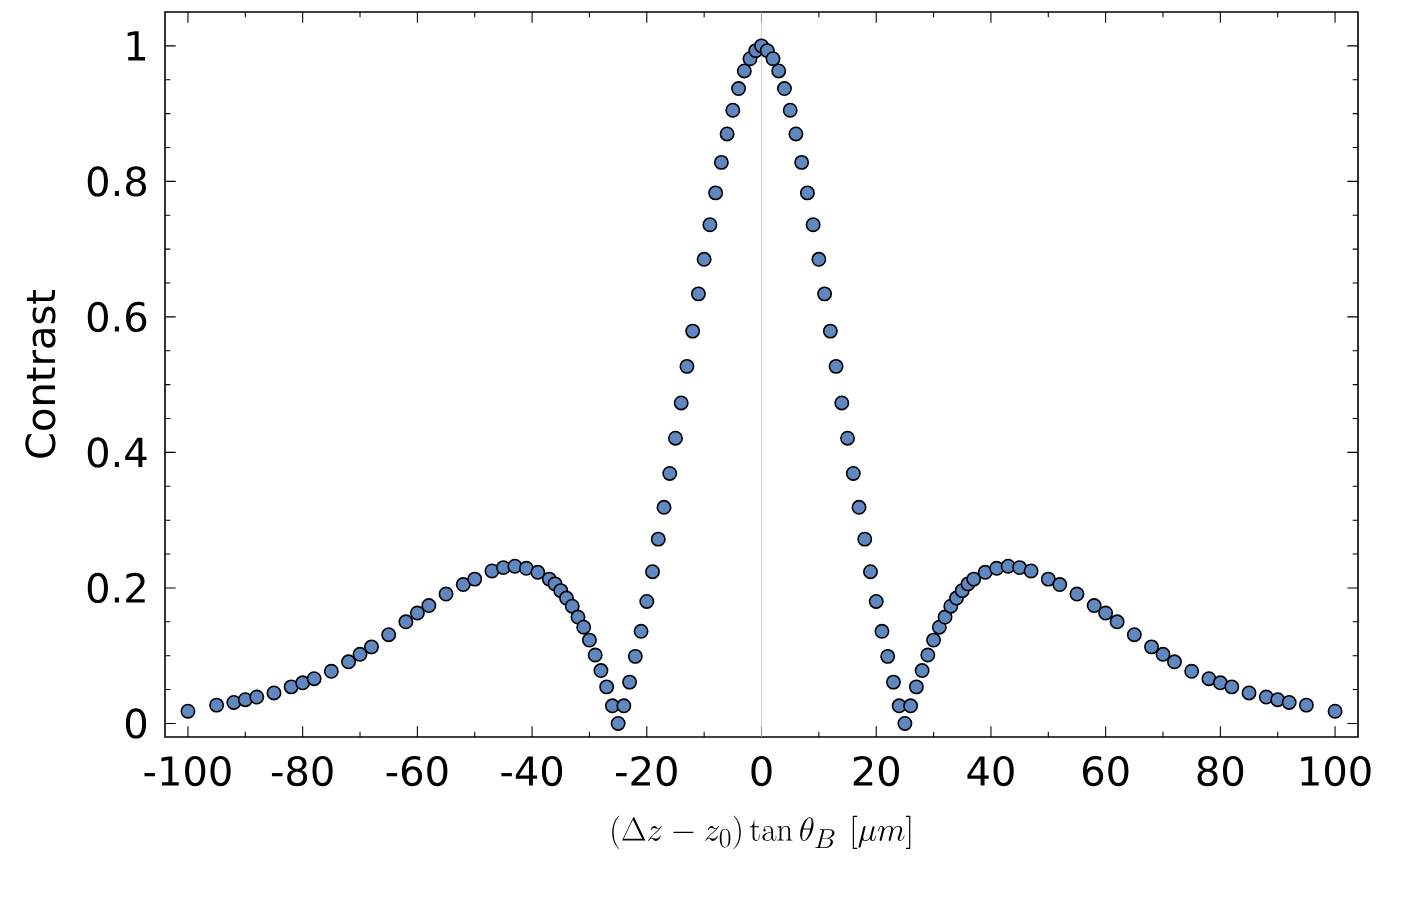  Describe the element at coordinates (761, 771) in the screenshot. I see `x-tick-label: 0` at that location.